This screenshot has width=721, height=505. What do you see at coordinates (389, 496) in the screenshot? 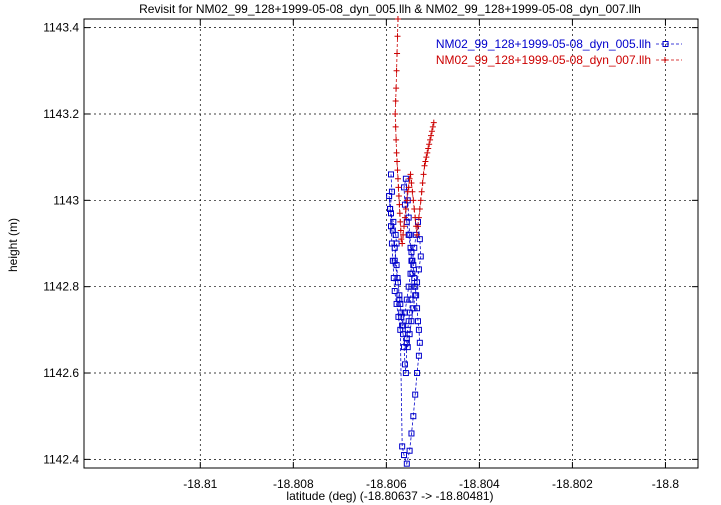
I see `x-axis-label: latitude (deg) (-18.80637 -> -18.80481)` at bounding box center [389, 496].